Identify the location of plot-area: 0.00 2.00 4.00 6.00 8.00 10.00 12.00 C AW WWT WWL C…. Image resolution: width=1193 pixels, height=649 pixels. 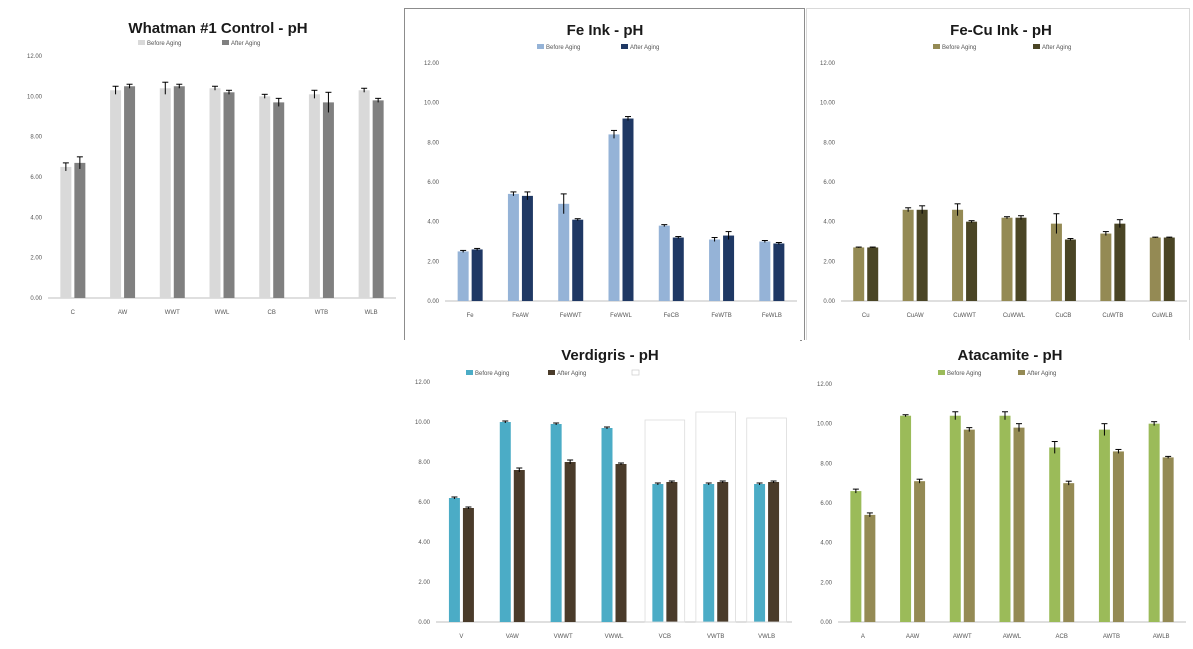
(211, 185).